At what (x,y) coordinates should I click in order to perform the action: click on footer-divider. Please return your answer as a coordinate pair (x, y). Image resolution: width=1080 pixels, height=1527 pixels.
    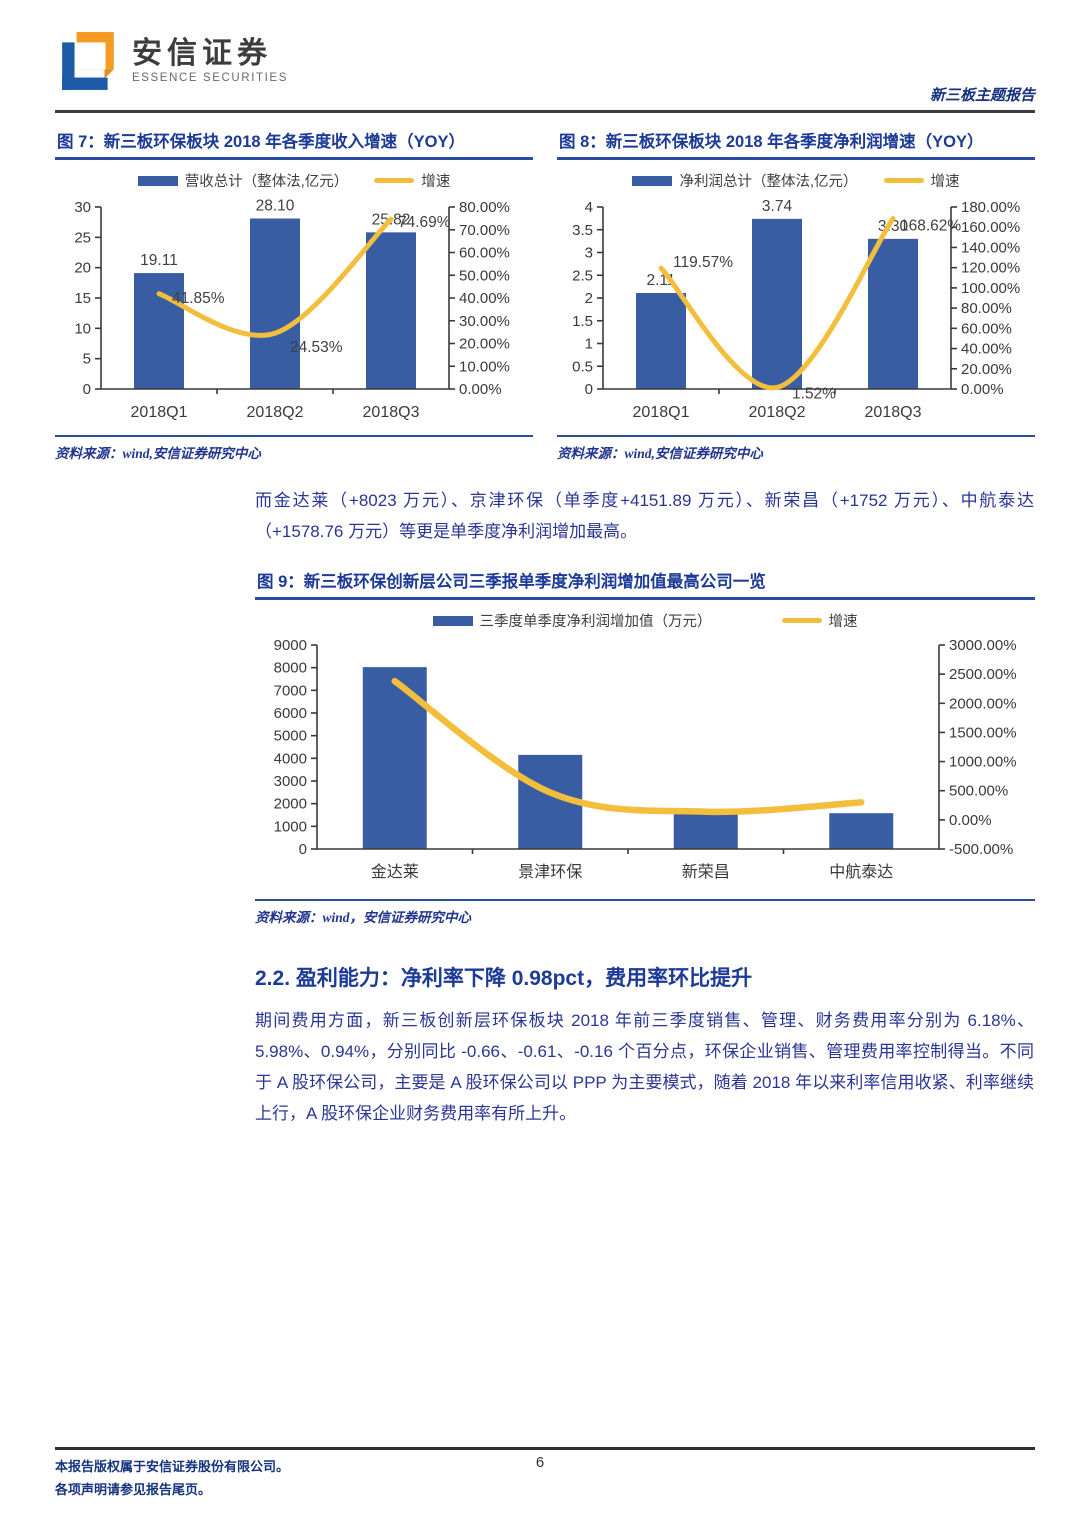
    Looking at the image, I should click on (545, 1448).